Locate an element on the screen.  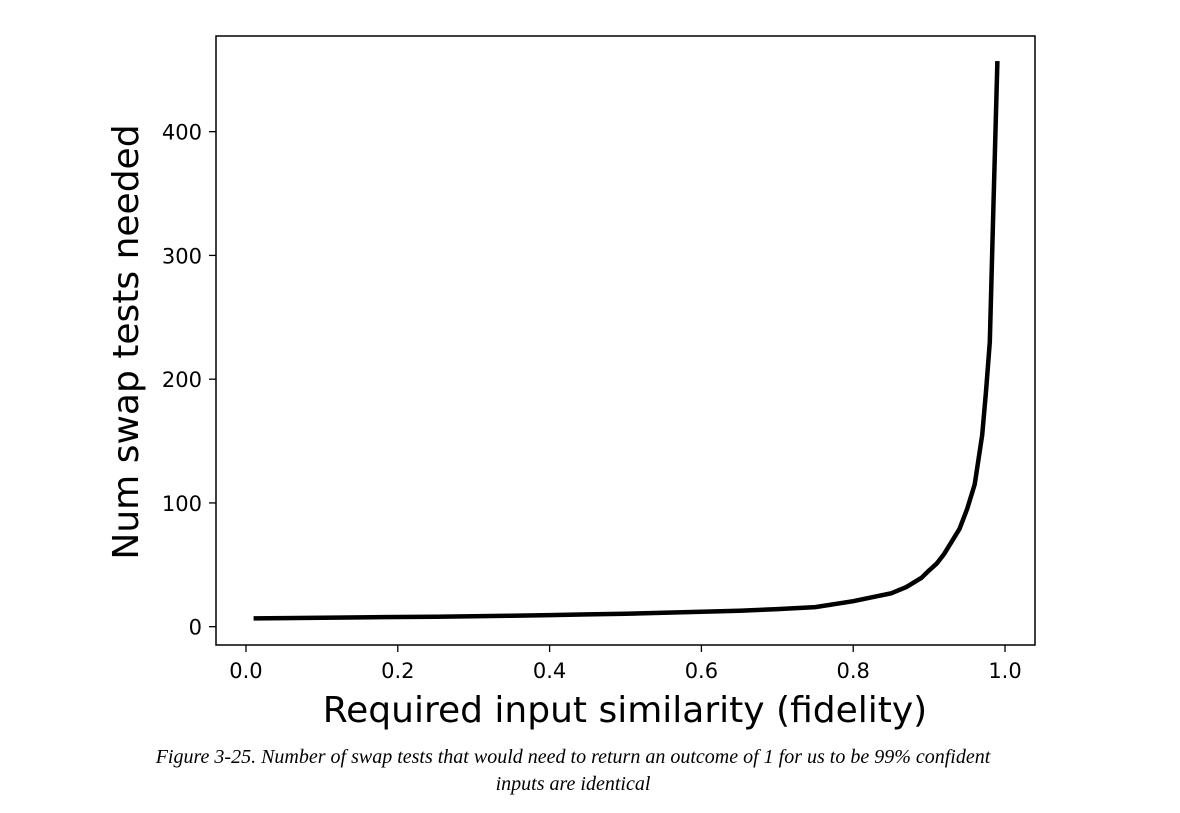
x-tick-label: 0.4 is located at coordinates (549, 671).